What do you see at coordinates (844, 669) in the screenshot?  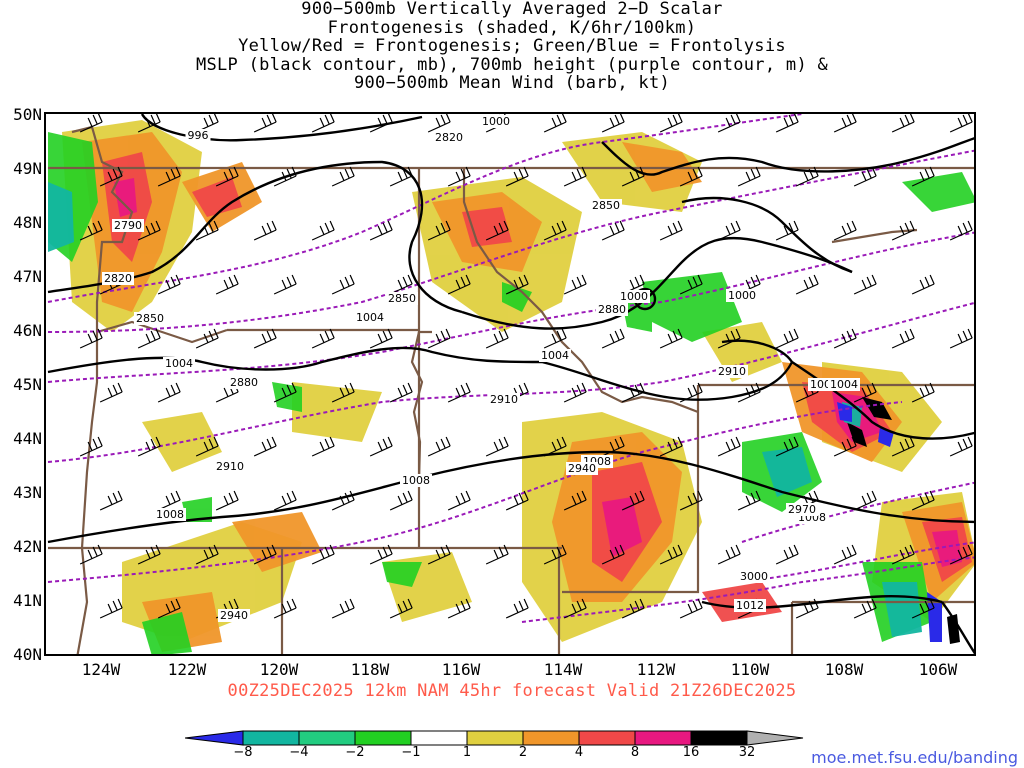 I see `lon-label-108w: 108W` at bounding box center [844, 669].